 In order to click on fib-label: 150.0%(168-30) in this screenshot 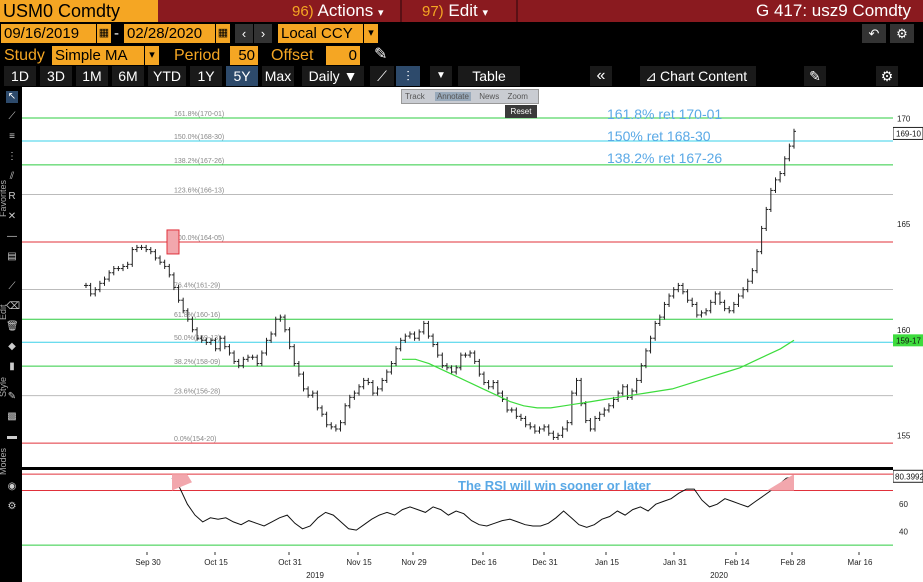, I will do `click(199, 137)`.